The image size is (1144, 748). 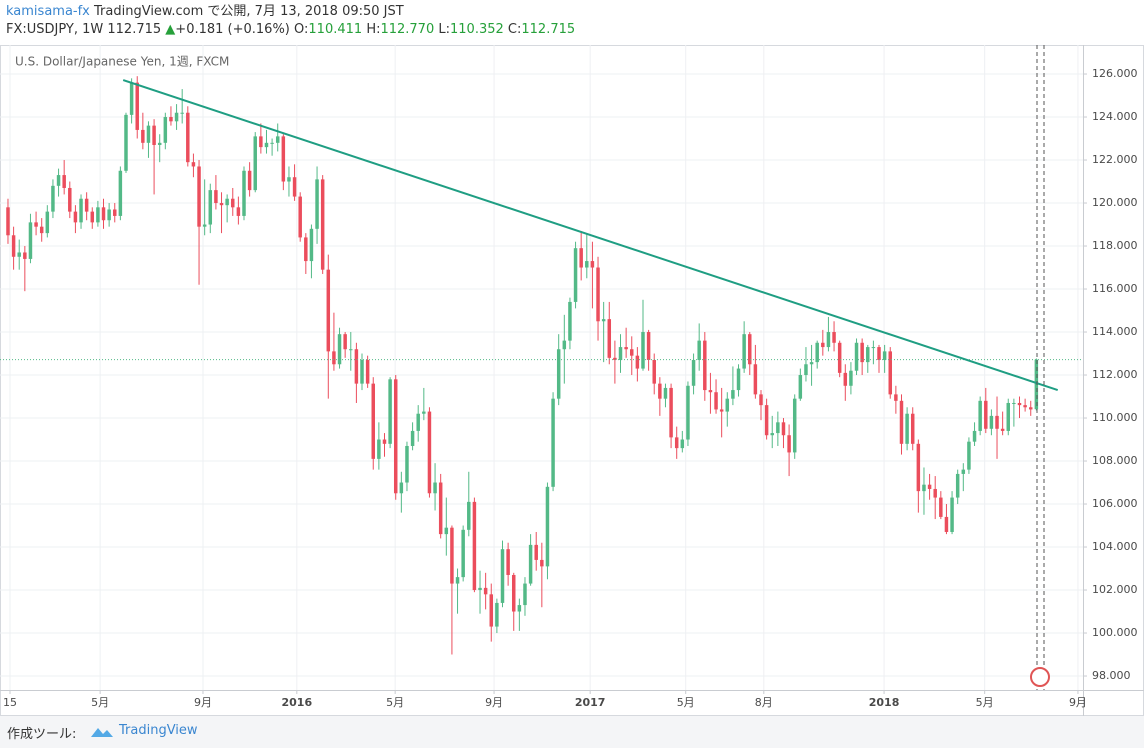 I want to click on x-tick-label: 8月, so click(x=764, y=702).